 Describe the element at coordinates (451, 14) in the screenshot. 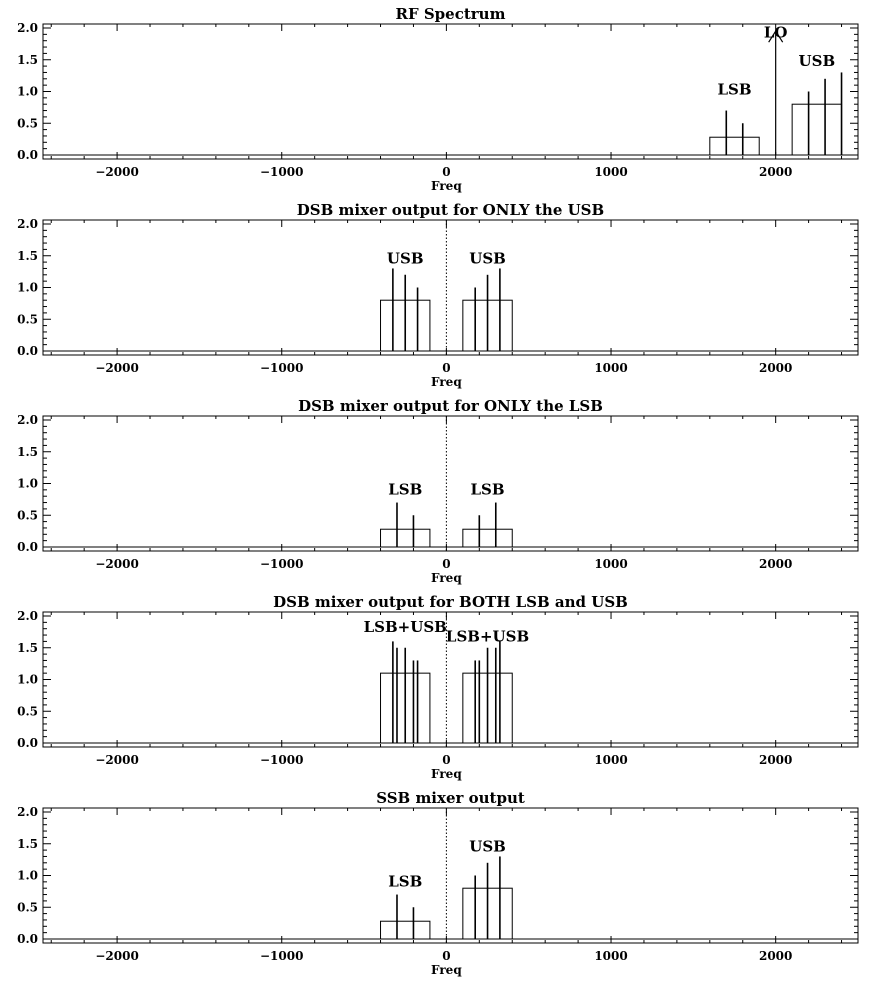

I see `panel-title: RF Spectrum` at that location.